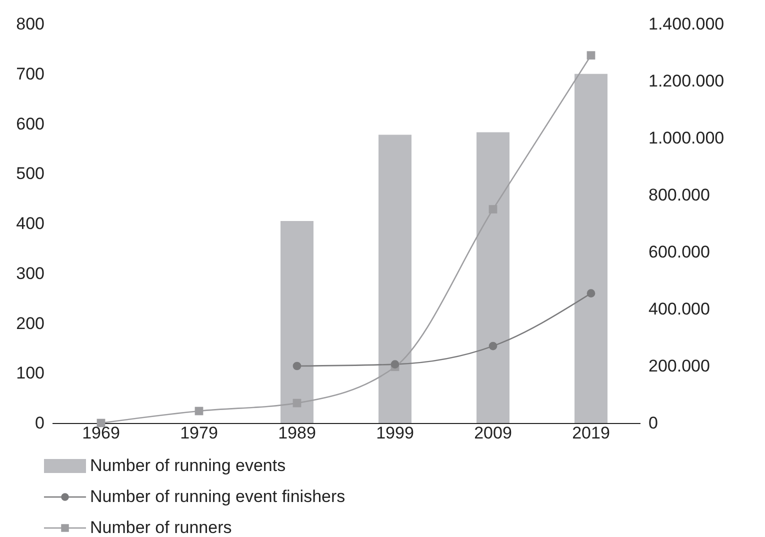 Image resolution: width=765 pixels, height=537 pixels. I want to click on y2-tick-label: 800.000, so click(679, 195).